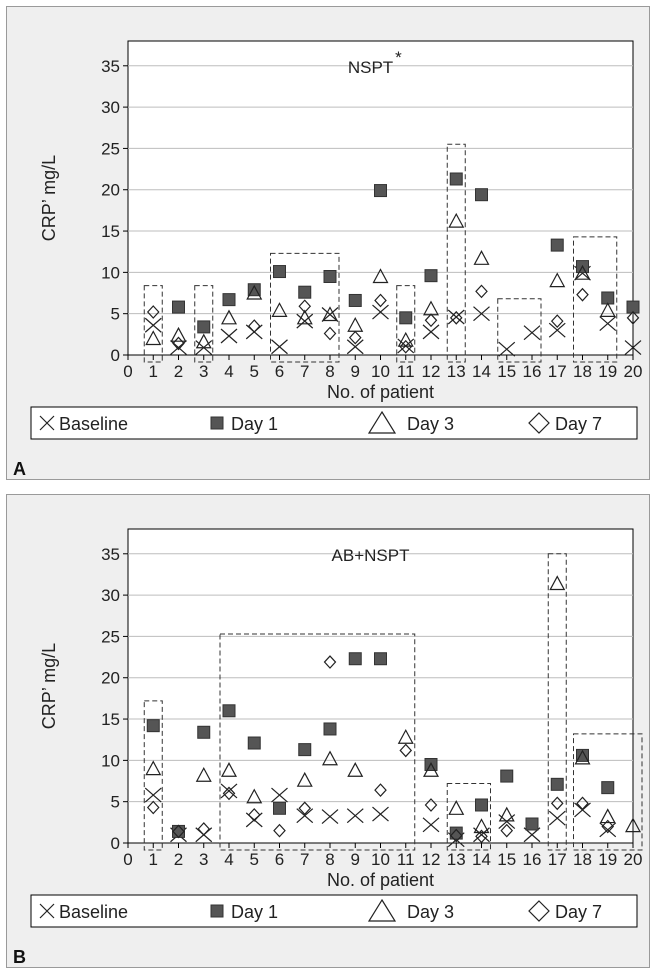  I want to click on c1-x-tick-label: 3, so click(203, 859).